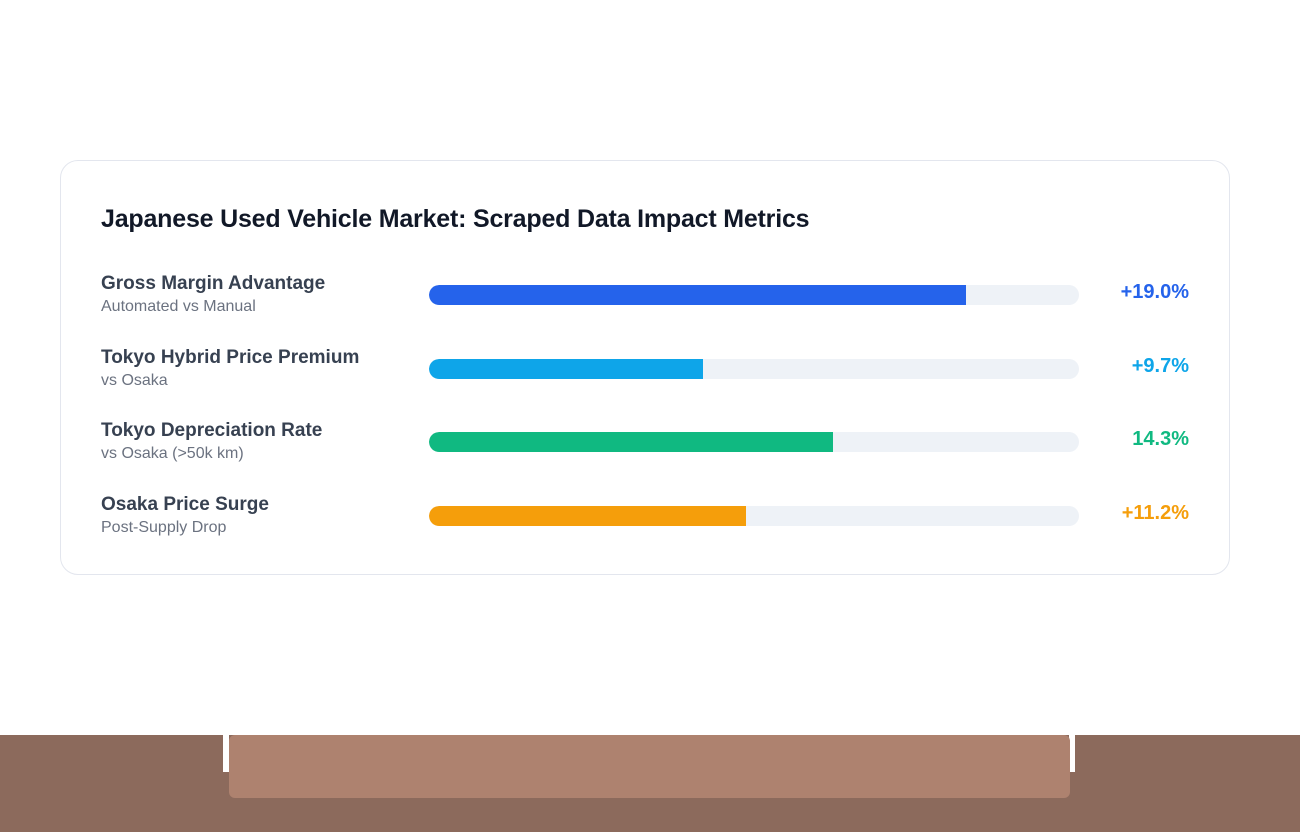  Describe the element at coordinates (230, 357) in the screenshot. I see `metric-label: Tokyo Hybrid Price Premium` at that location.